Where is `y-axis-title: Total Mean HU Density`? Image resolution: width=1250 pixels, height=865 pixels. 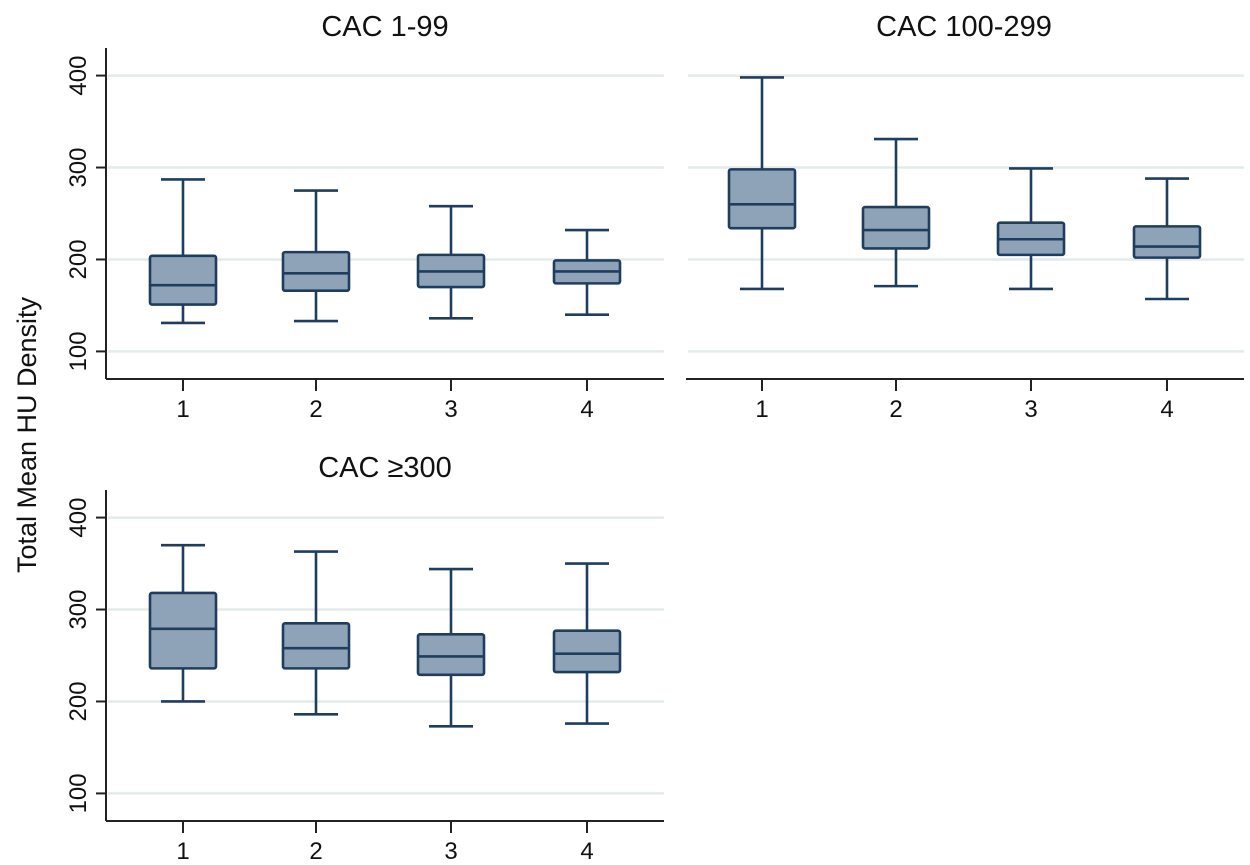
y-axis-title: Total Mean HU Density is located at coordinates (27, 434).